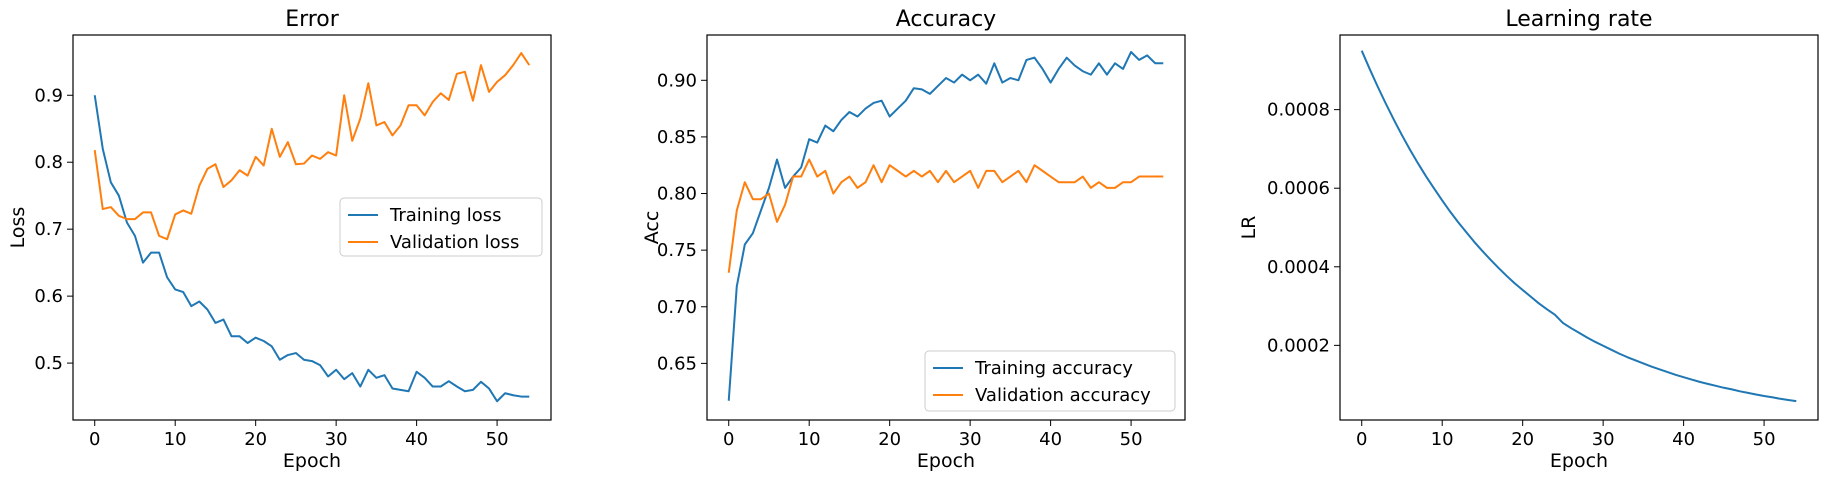 This screenshot has height=480, width=1827. I want to click on y-axis-label: Acc, so click(652, 228).